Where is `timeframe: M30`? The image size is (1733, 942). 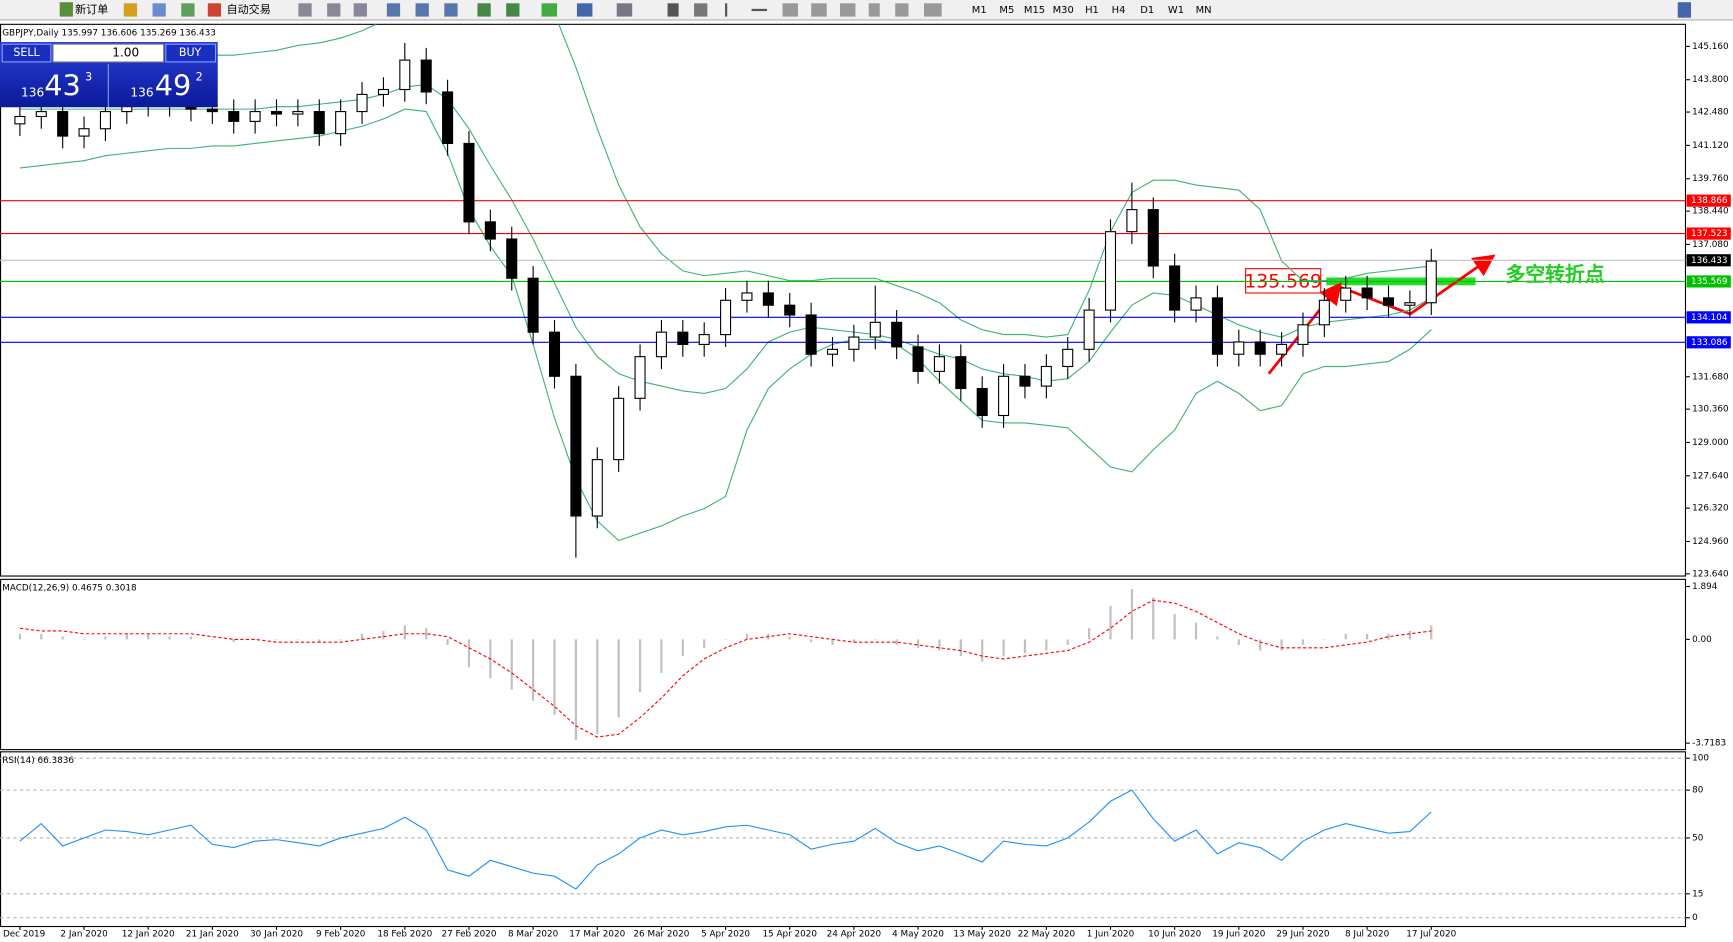 timeframe: M30 is located at coordinates (1063, 10).